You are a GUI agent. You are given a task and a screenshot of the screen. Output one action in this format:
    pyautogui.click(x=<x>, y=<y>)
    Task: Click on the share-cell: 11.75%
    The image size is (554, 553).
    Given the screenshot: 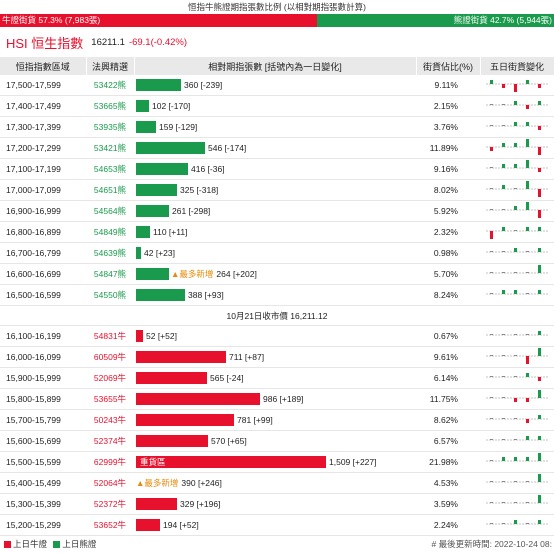 What is the action you would take?
    pyautogui.click(x=448, y=399)
    